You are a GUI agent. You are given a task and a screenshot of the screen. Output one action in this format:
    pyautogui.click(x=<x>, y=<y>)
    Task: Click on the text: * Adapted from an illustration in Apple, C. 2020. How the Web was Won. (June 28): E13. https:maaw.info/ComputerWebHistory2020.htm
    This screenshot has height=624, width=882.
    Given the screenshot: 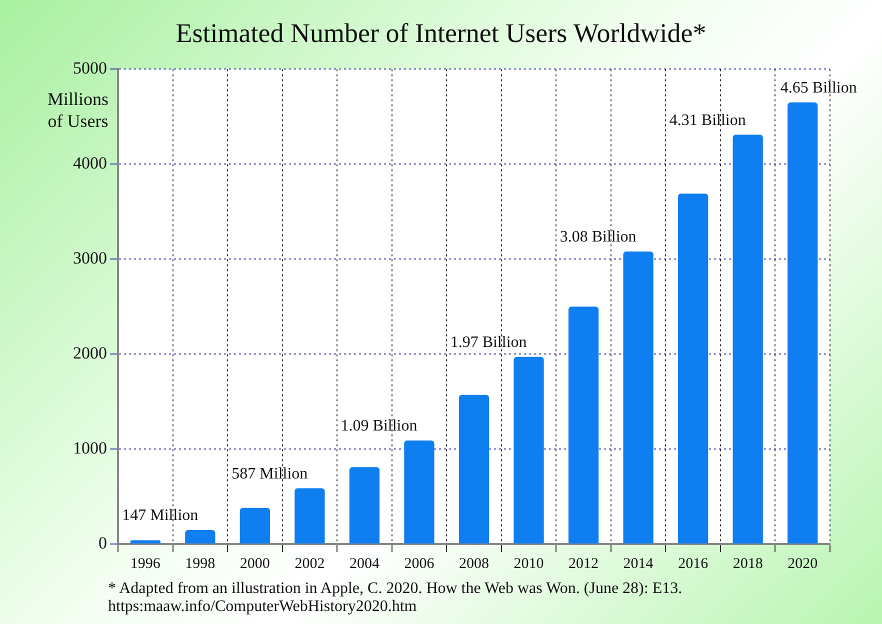 What is the action you would take?
    pyautogui.click(x=396, y=598)
    